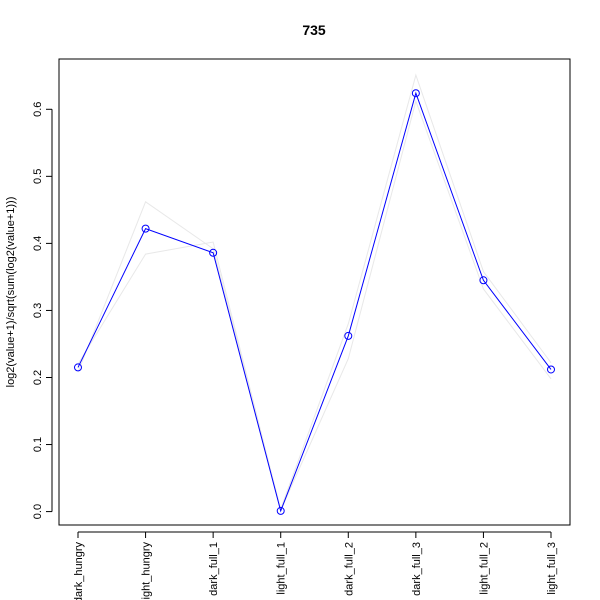 The image size is (600, 600). I want to click on x-tick-label: light_hungry, so click(147, 571).